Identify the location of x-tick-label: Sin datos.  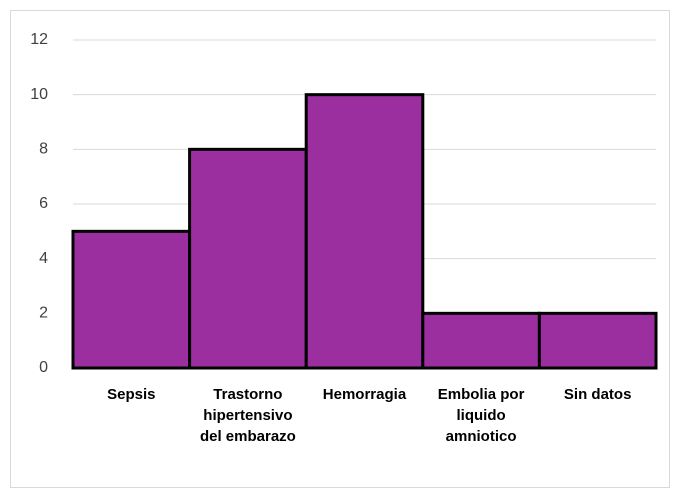
(597, 394).